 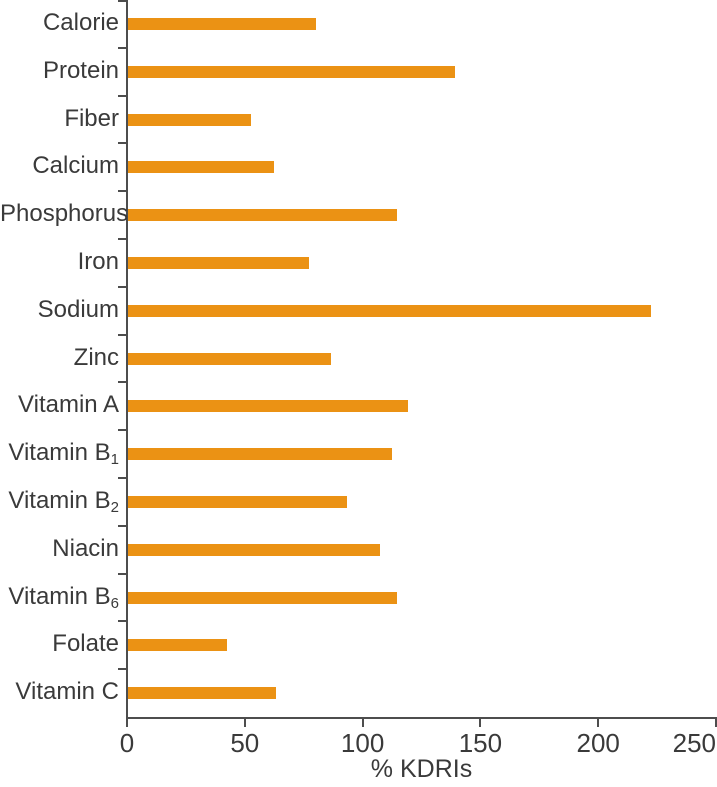 I want to click on x-tick-label: 0, so click(x=127, y=743).